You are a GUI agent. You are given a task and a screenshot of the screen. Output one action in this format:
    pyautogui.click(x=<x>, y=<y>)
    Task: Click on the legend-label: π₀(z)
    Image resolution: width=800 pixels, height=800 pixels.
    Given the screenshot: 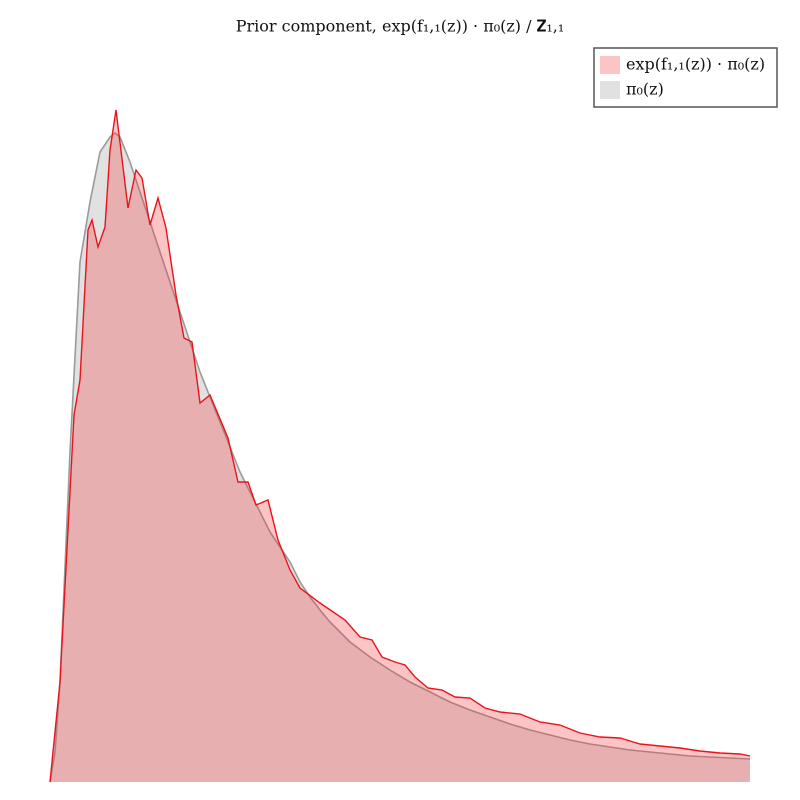 What is the action you would take?
    pyautogui.click(x=645, y=89)
    